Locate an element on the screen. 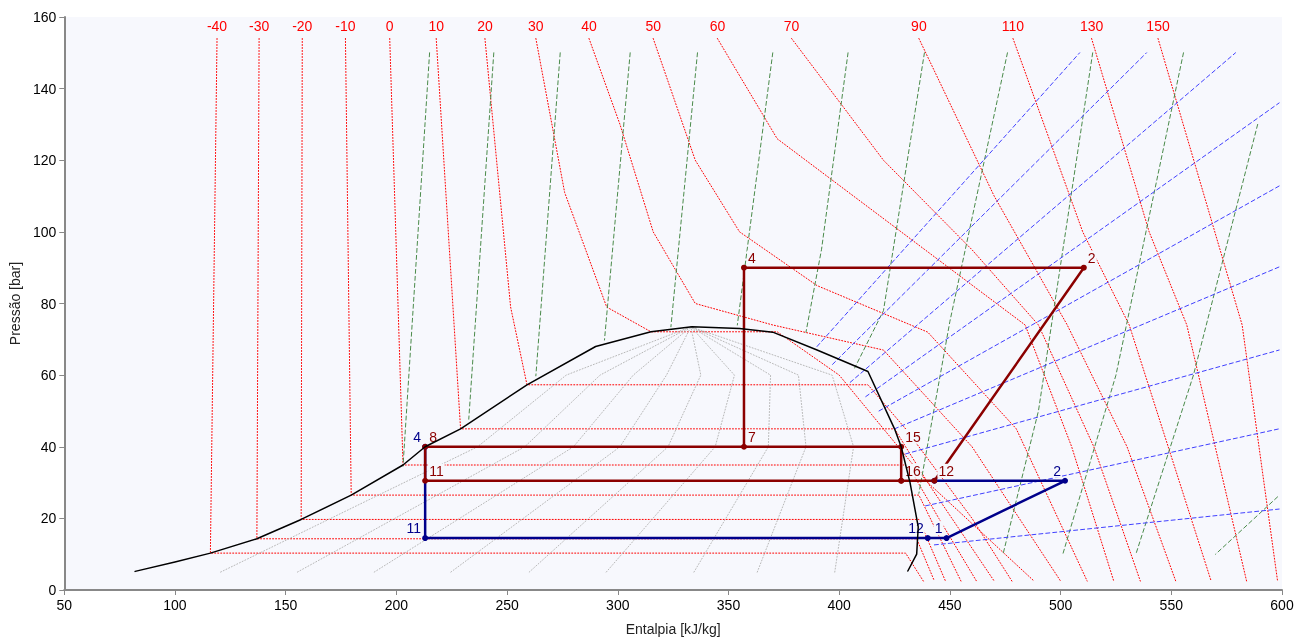 Image resolution: width=1306 pixels, height=644 pixels. x-tick-label: 50 is located at coordinates (64, 605).